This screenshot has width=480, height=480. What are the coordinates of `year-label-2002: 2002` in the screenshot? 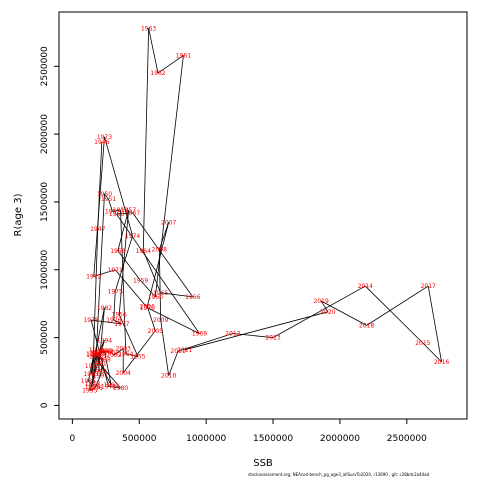 It's located at (113, 355).